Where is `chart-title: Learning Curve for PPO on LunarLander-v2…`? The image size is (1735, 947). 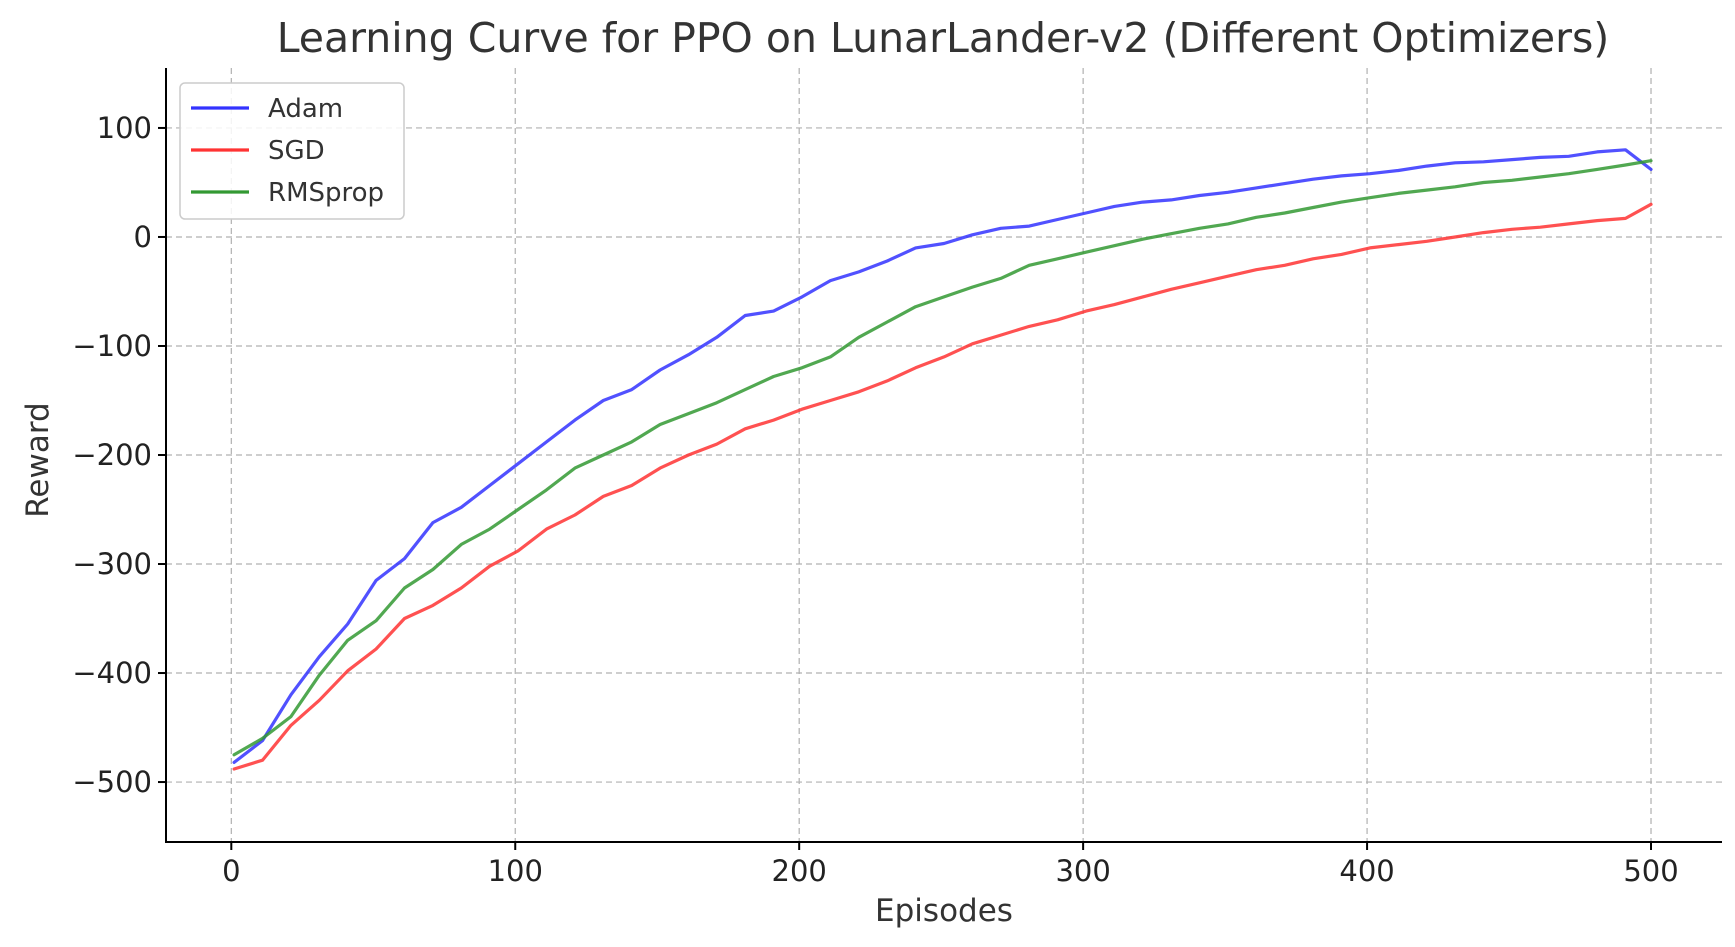
chart-title: Learning Curve for PPO on LunarLander-v2… is located at coordinates (943, 38).